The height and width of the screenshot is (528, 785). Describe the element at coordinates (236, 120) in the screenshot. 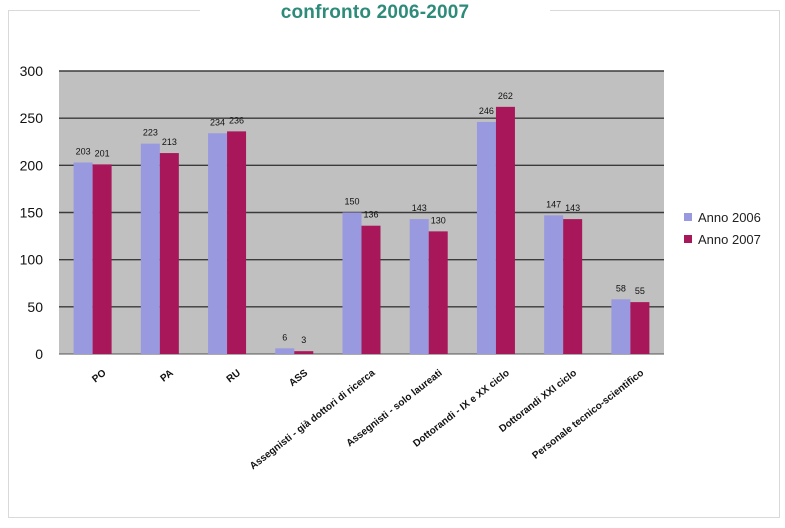

I see `data-label: 236` at that location.